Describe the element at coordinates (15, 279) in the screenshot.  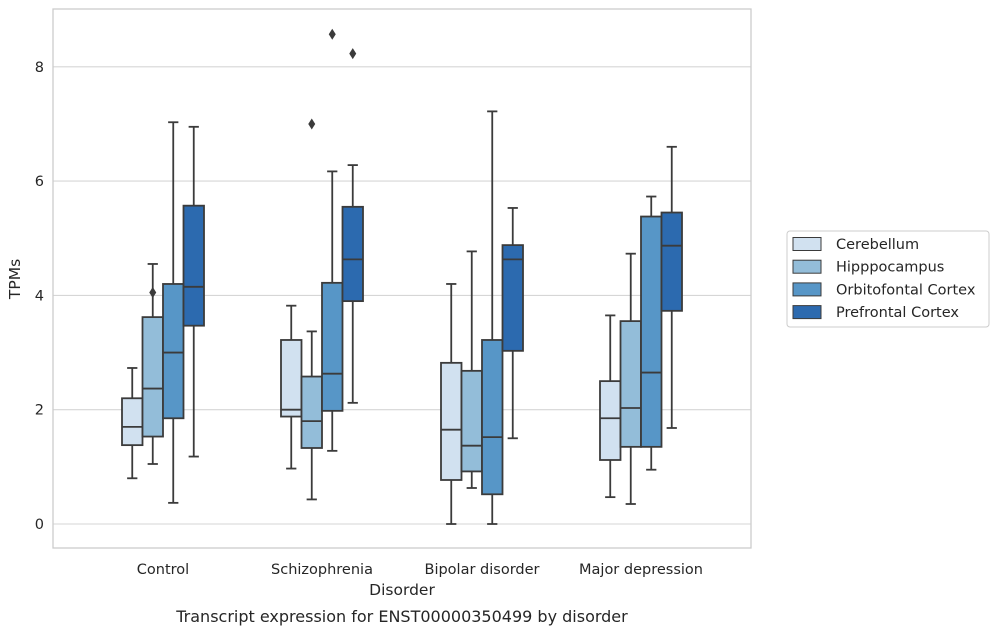
I see `y-axis-label: TPMs` at that location.